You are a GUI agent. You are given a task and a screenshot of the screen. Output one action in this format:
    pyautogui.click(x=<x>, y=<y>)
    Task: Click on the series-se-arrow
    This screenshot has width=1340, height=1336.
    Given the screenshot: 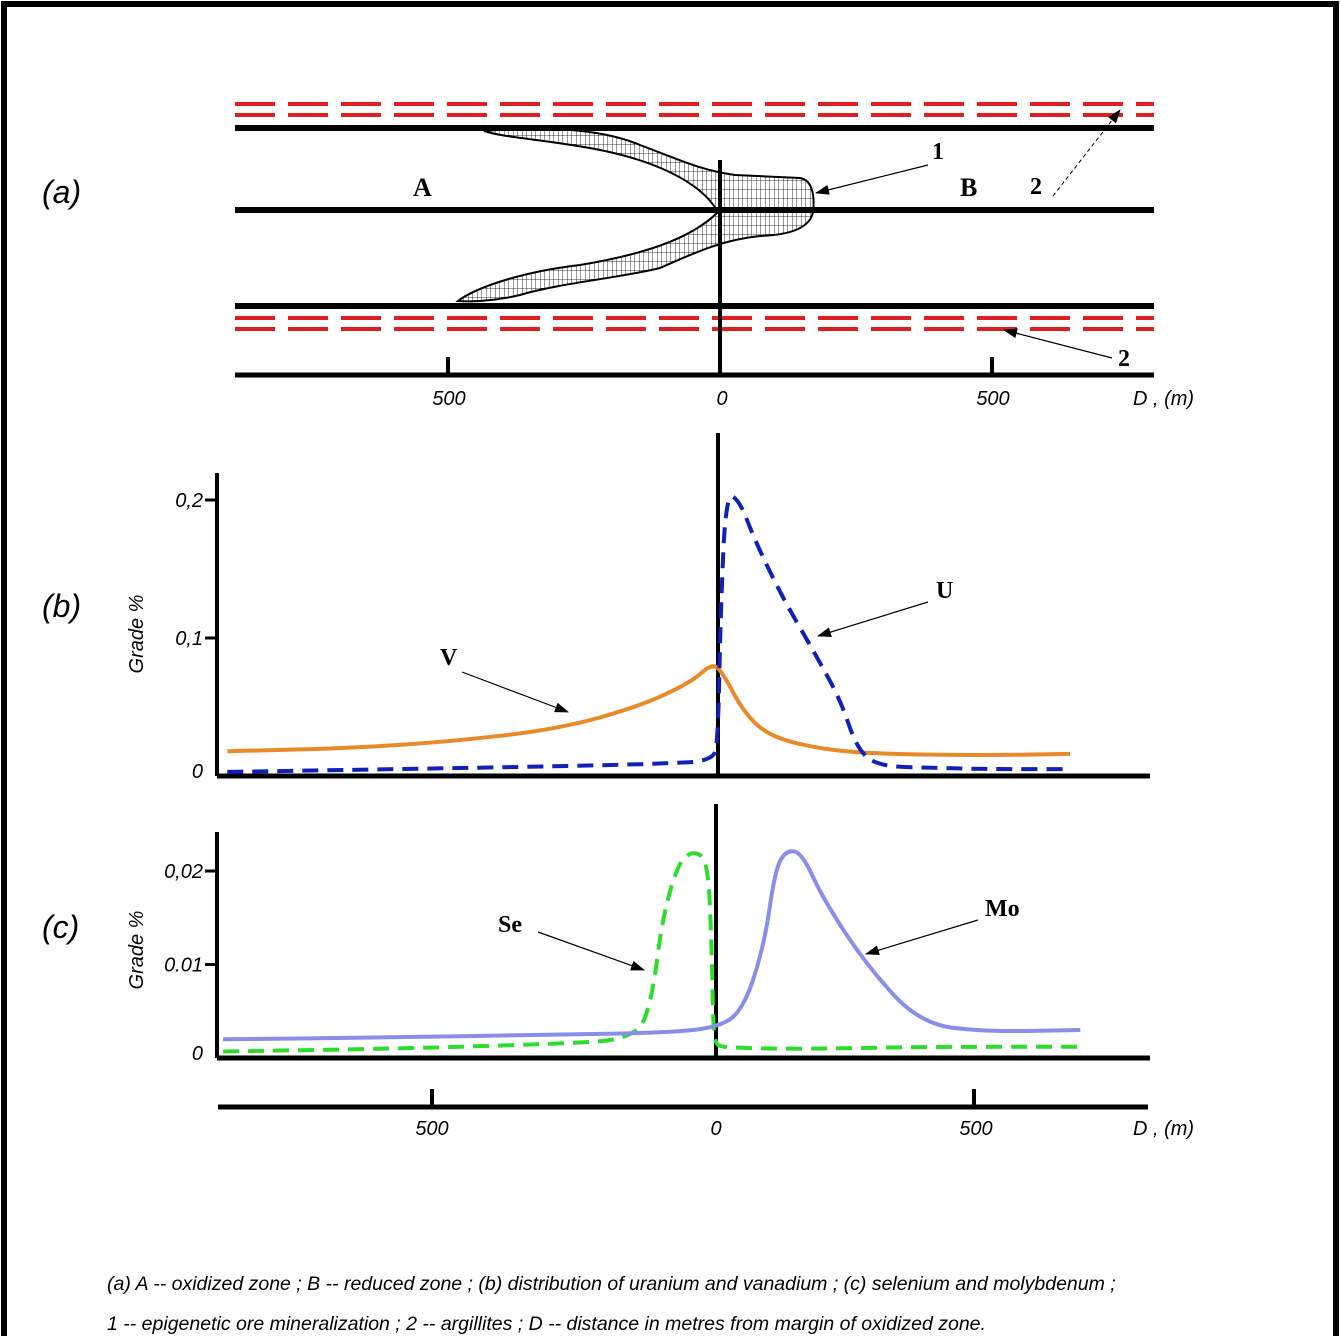 What is the action you would take?
    pyautogui.click(x=591, y=951)
    